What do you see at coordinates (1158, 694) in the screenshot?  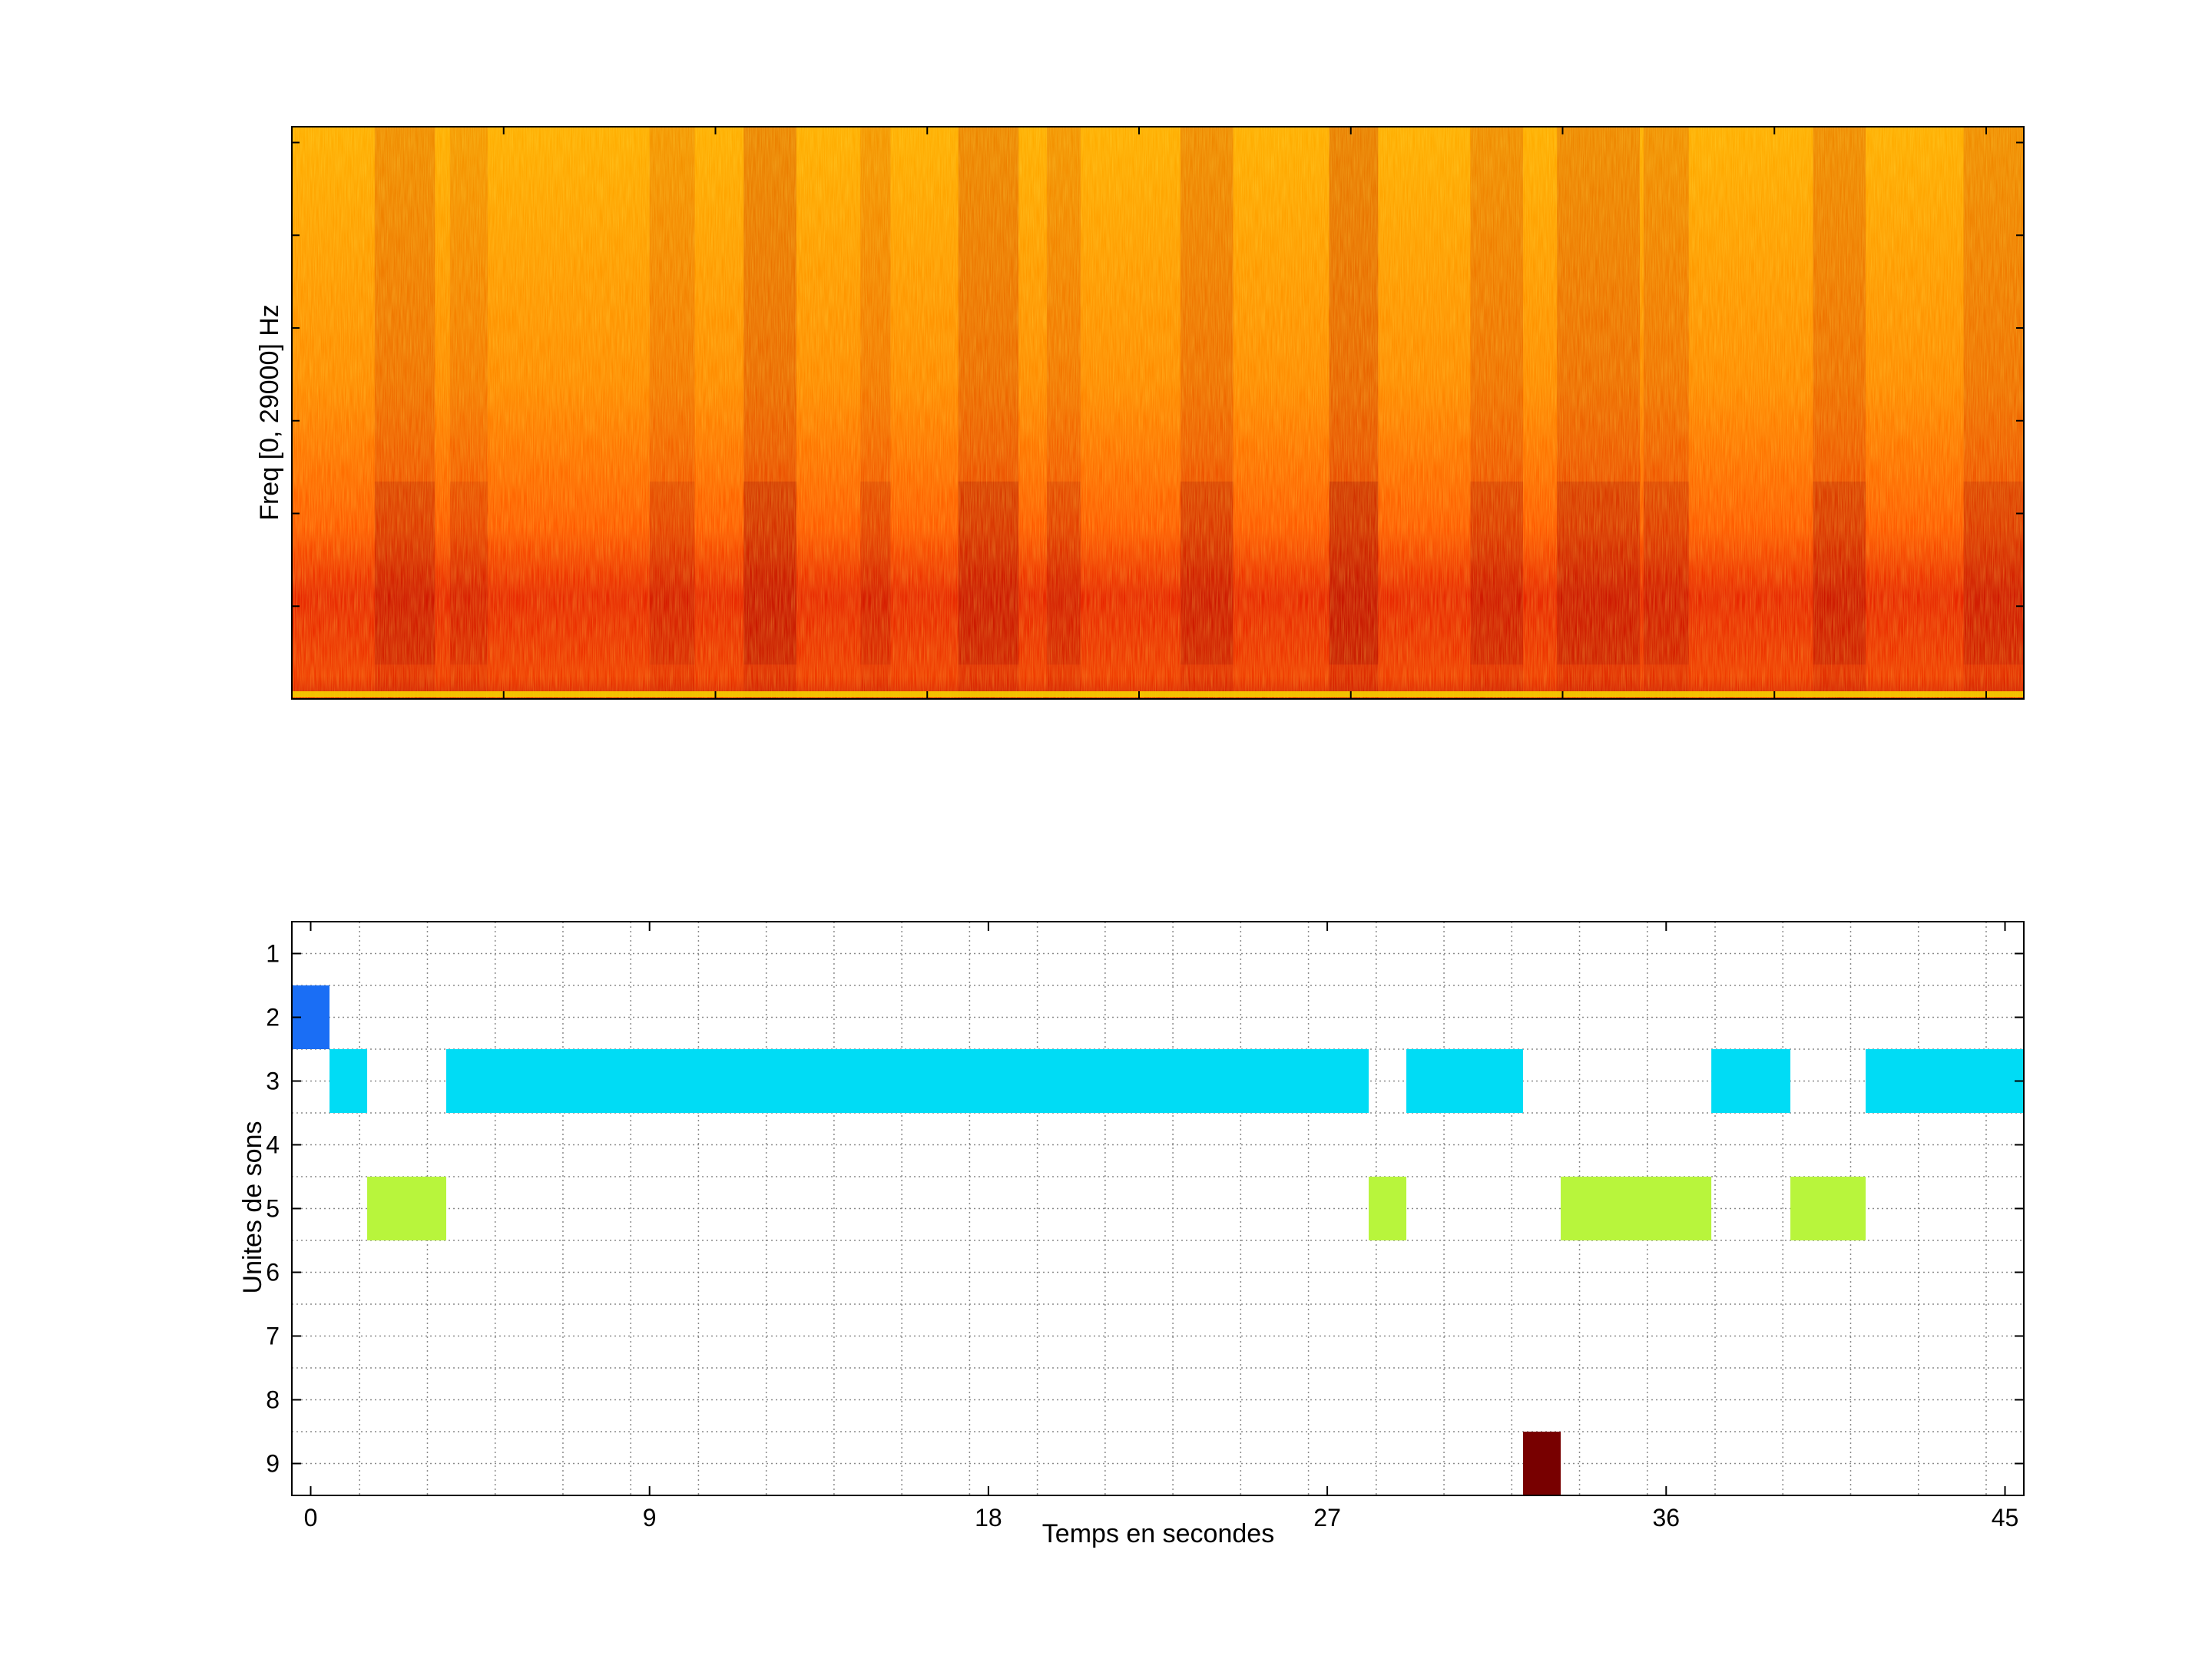 I see `spectrogram-baseline` at bounding box center [1158, 694].